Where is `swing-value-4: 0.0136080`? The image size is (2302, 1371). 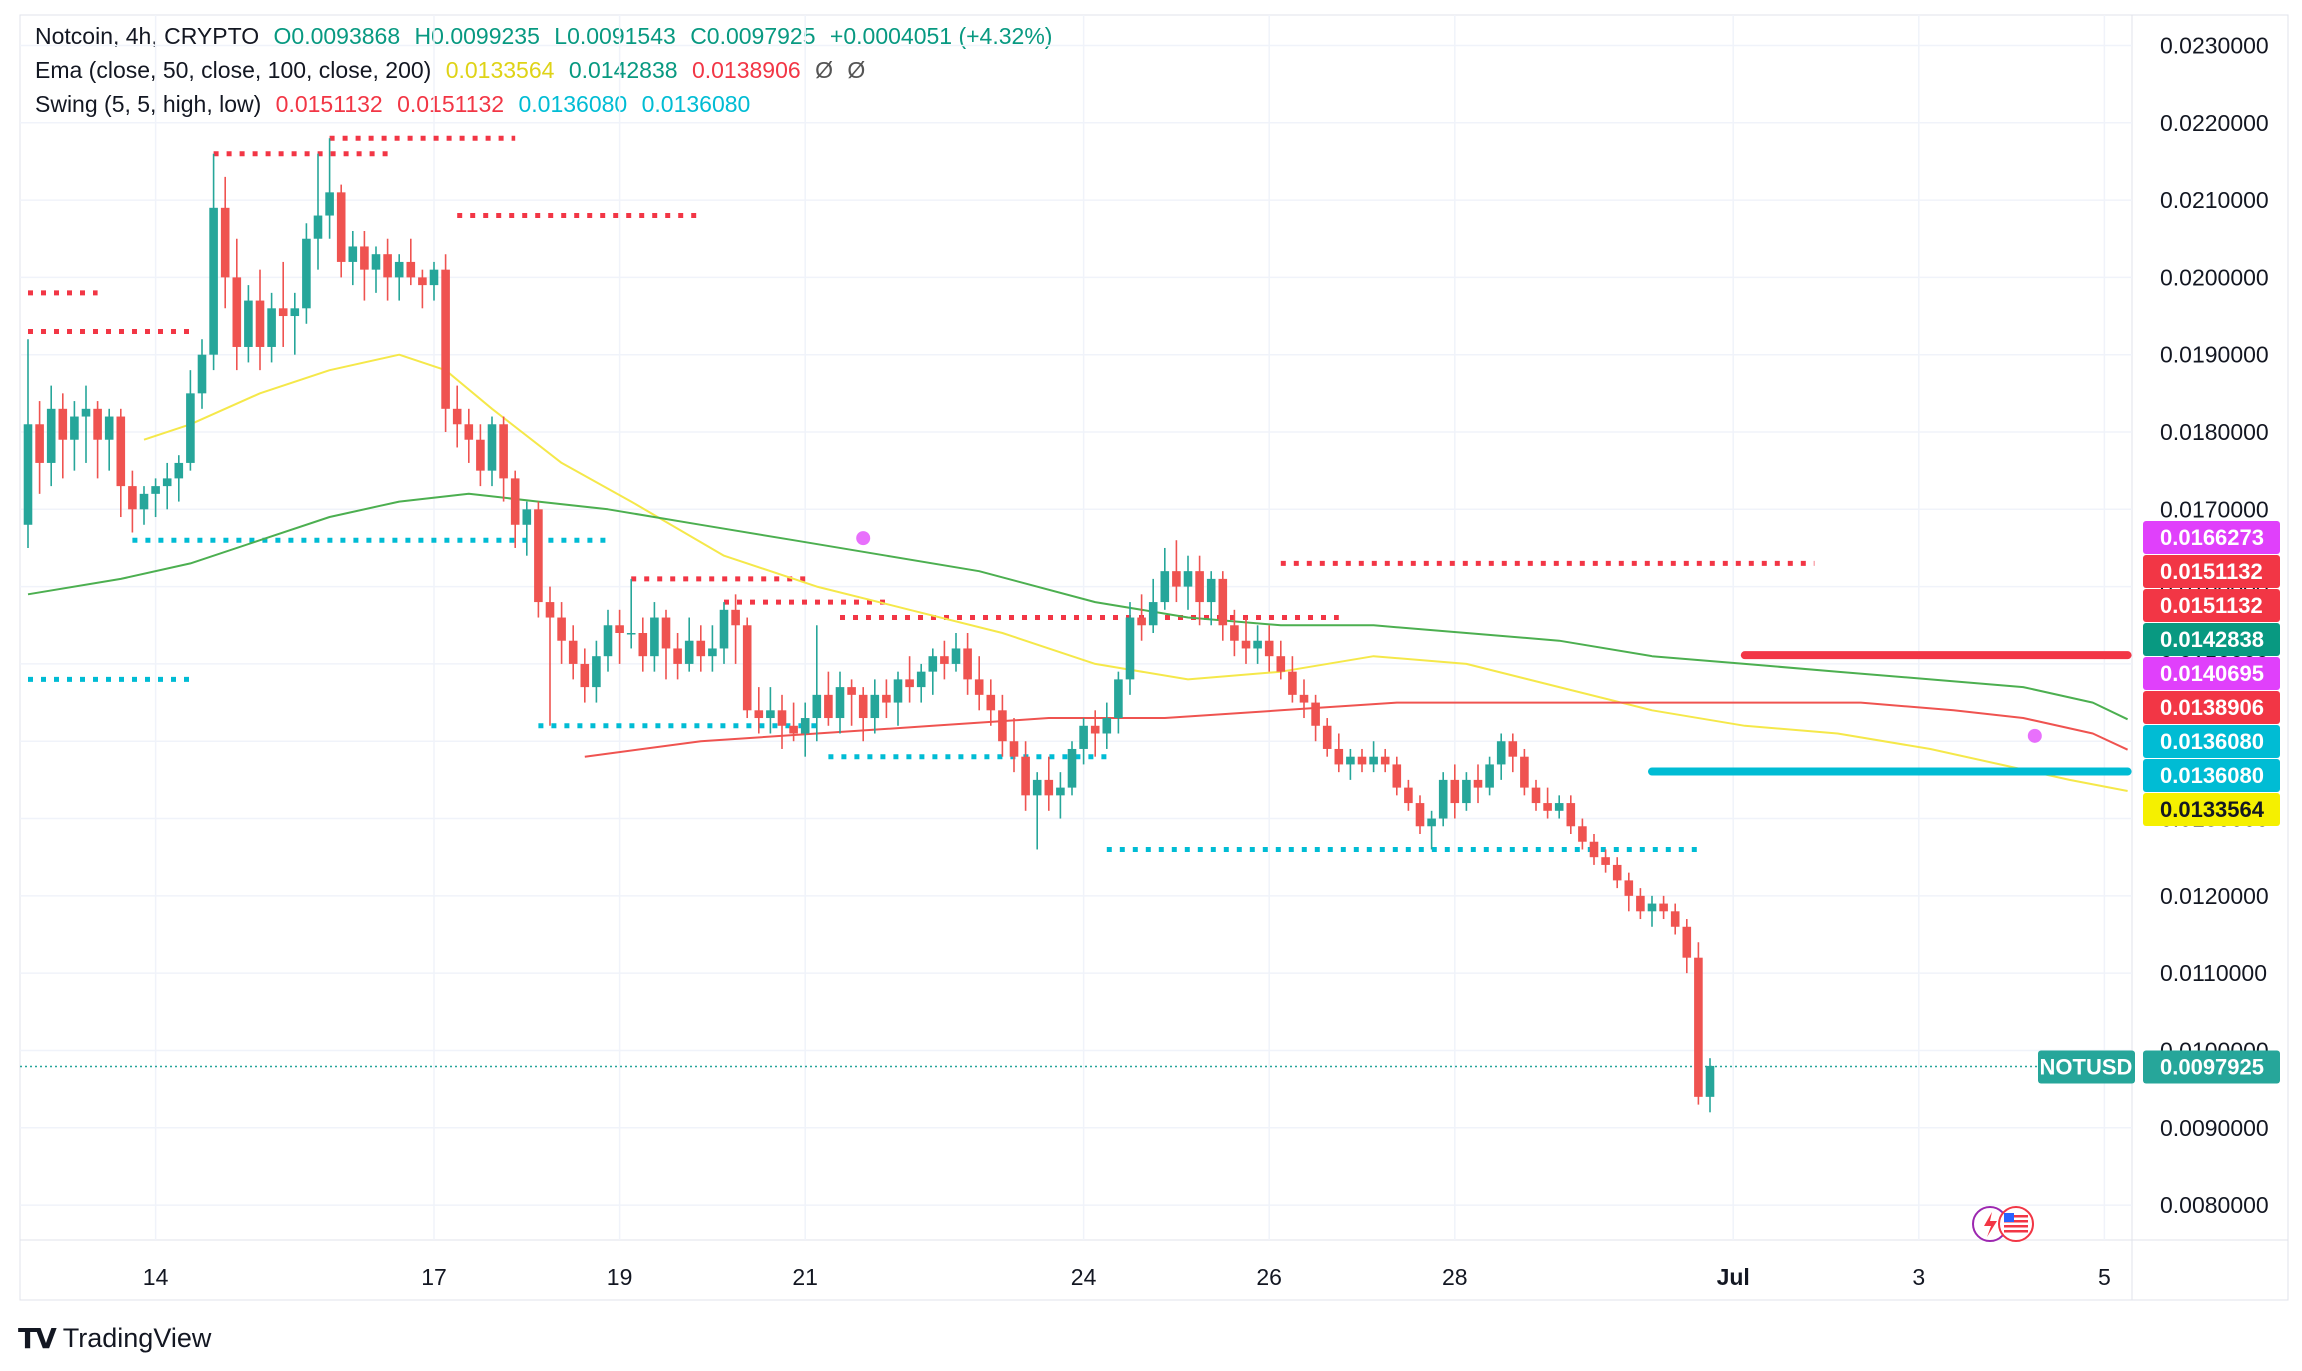 swing-value-4: 0.0136080 is located at coordinates (696, 104).